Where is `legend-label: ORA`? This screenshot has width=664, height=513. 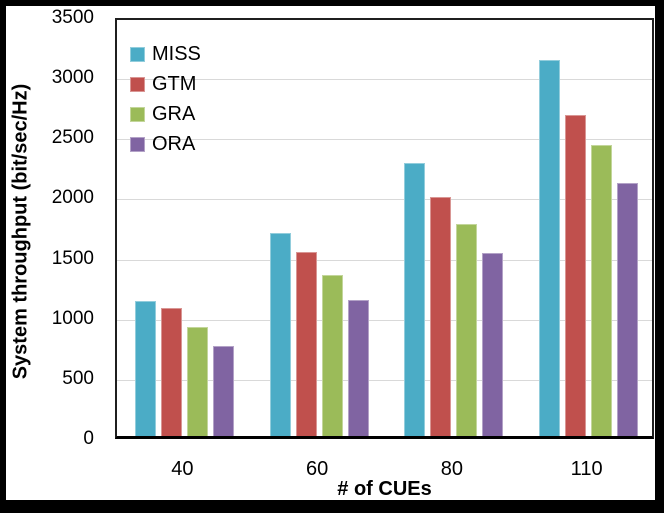
legend-label: ORA is located at coordinates (174, 144).